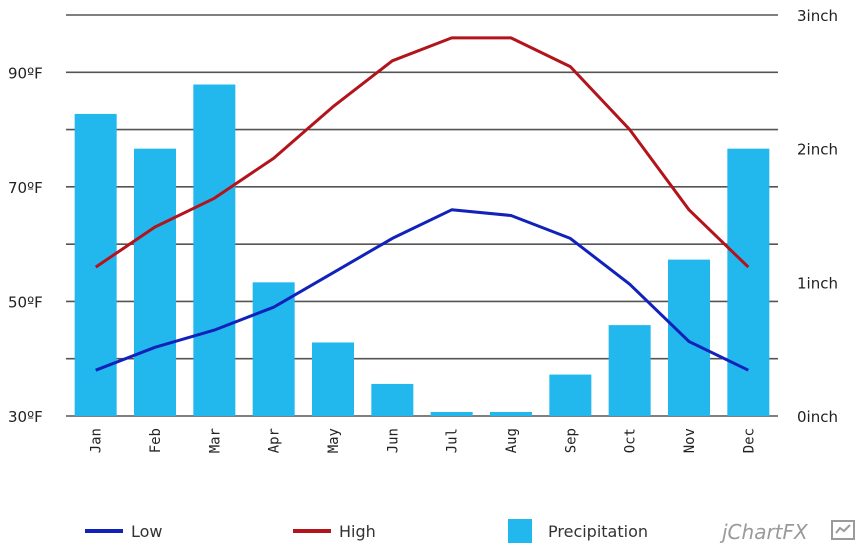 The width and height of the screenshot is (858, 547). What do you see at coordinates (147, 531) in the screenshot?
I see `legend-label: Low` at bounding box center [147, 531].